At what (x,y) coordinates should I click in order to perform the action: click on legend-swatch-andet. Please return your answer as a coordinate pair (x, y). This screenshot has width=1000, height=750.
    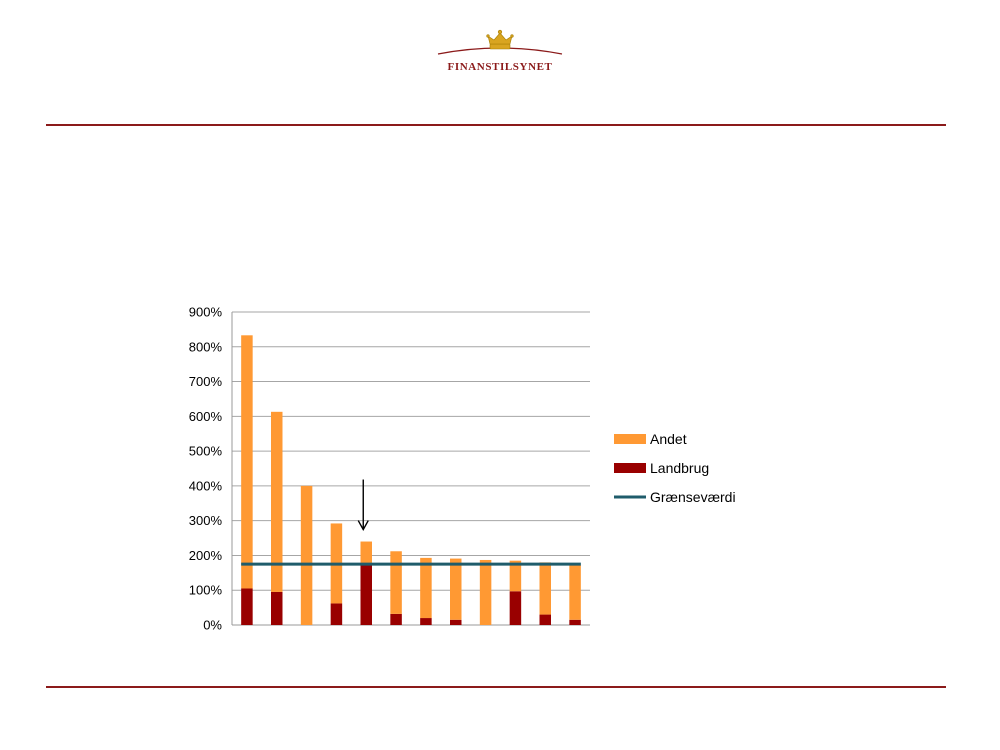
    Looking at the image, I should click on (630, 439).